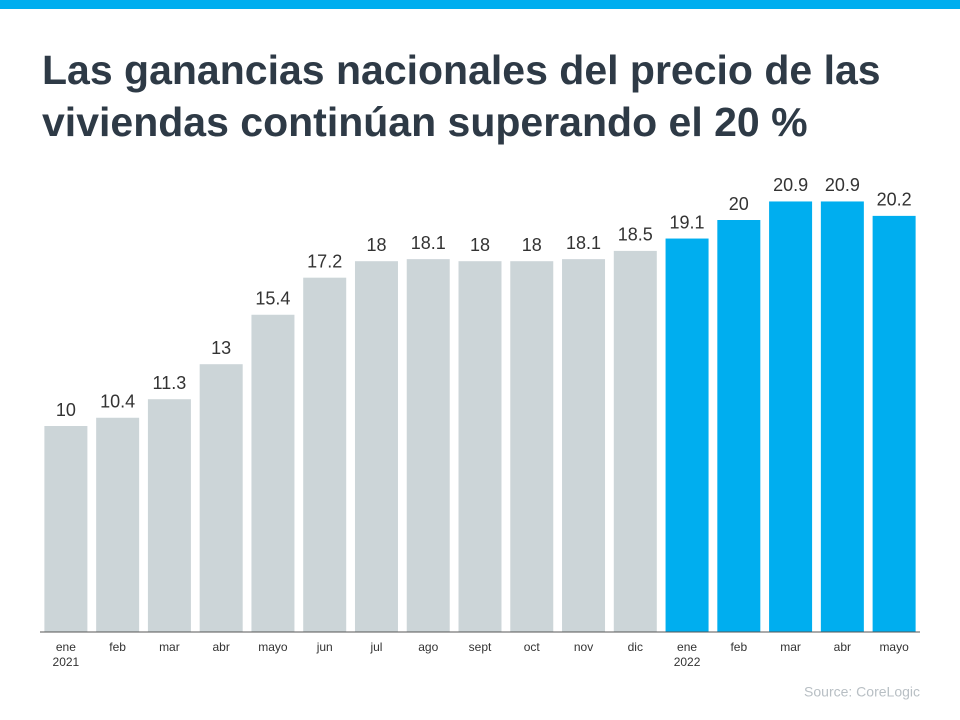 This screenshot has height=720, width=960. What do you see at coordinates (894, 200) in the screenshot?
I see `value-label: 20.2` at bounding box center [894, 200].